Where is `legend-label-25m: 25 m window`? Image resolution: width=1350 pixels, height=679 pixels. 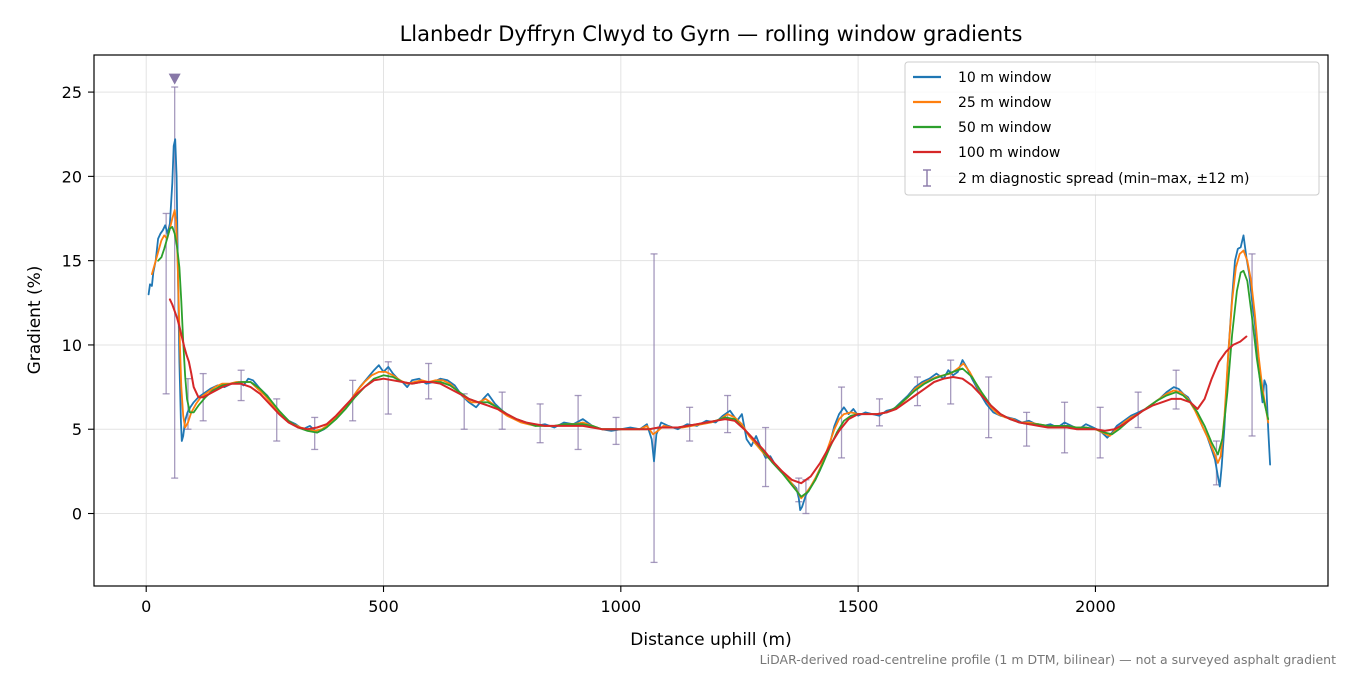 legend-label-25m: 25 m window is located at coordinates (1004, 103).